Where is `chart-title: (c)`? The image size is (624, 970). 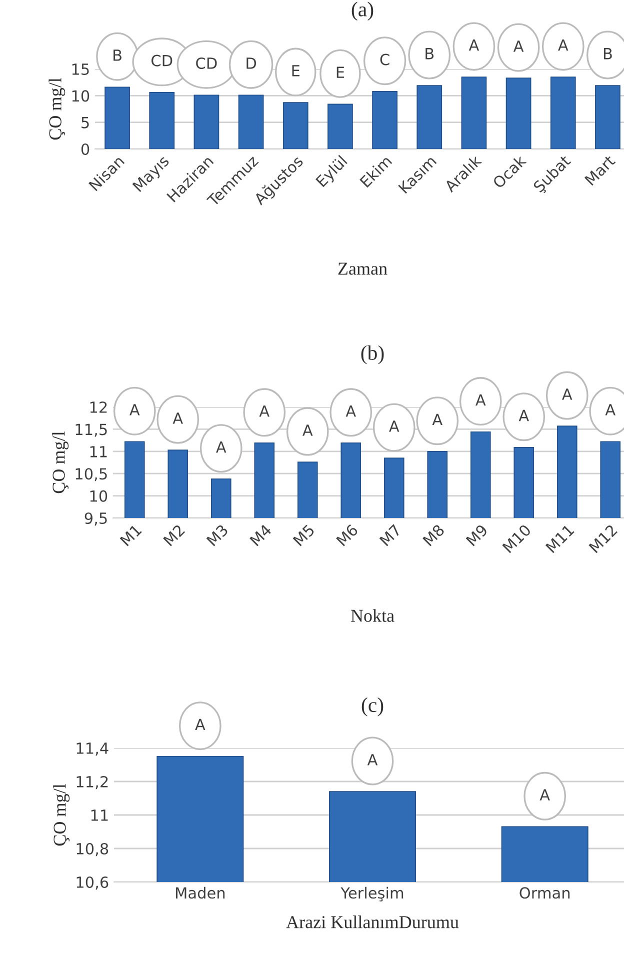
chart-title: (c) is located at coordinates (373, 706).